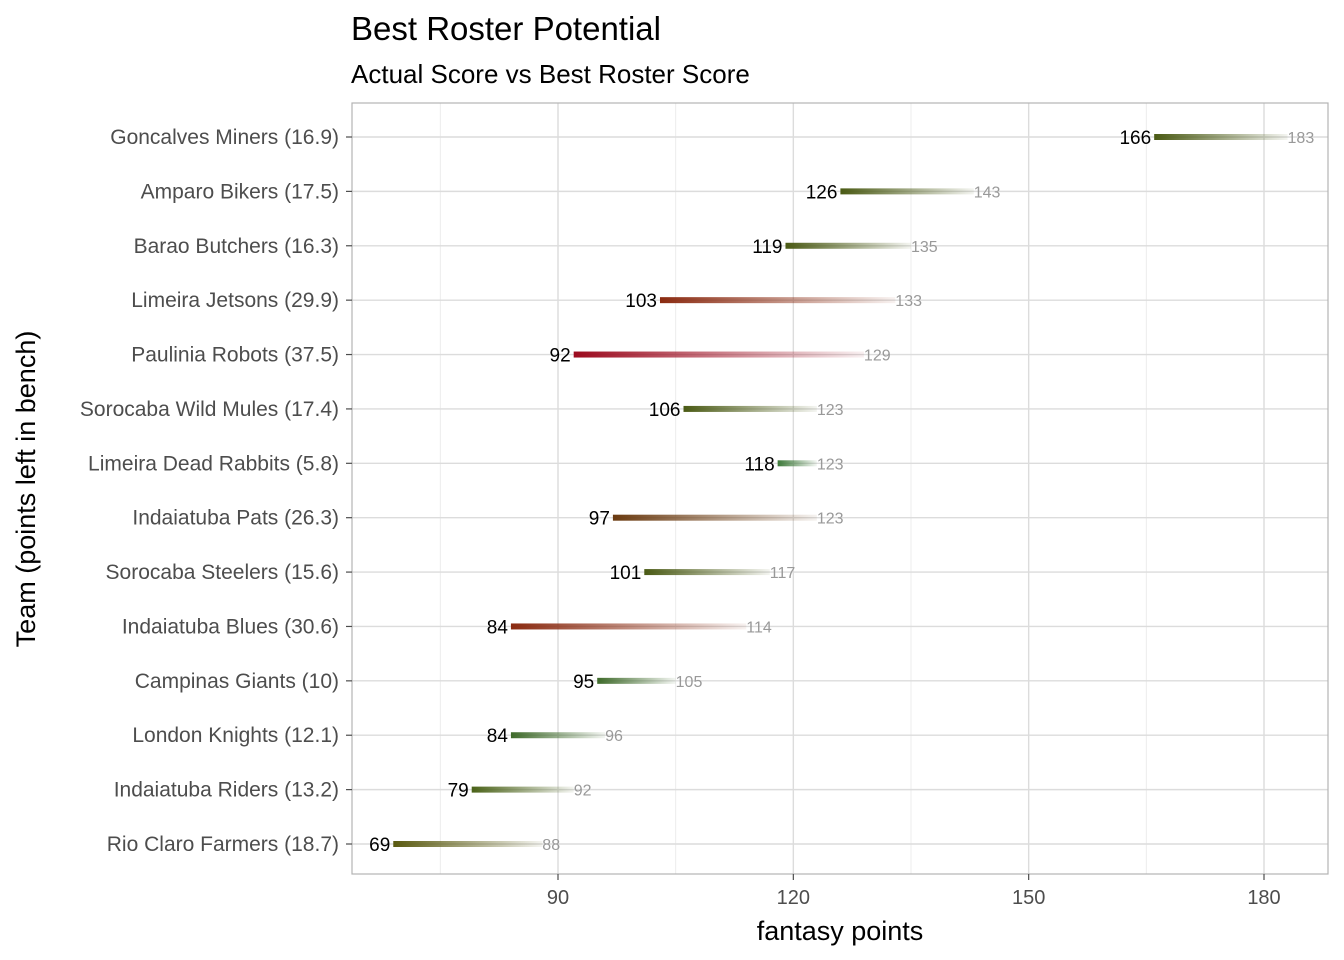 The width and height of the screenshot is (1344, 960). What do you see at coordinates (222, 572) in the screenshot?
I see `team-label: Sorocaba Steelers (15.6)` at bounding box center [222, 572].